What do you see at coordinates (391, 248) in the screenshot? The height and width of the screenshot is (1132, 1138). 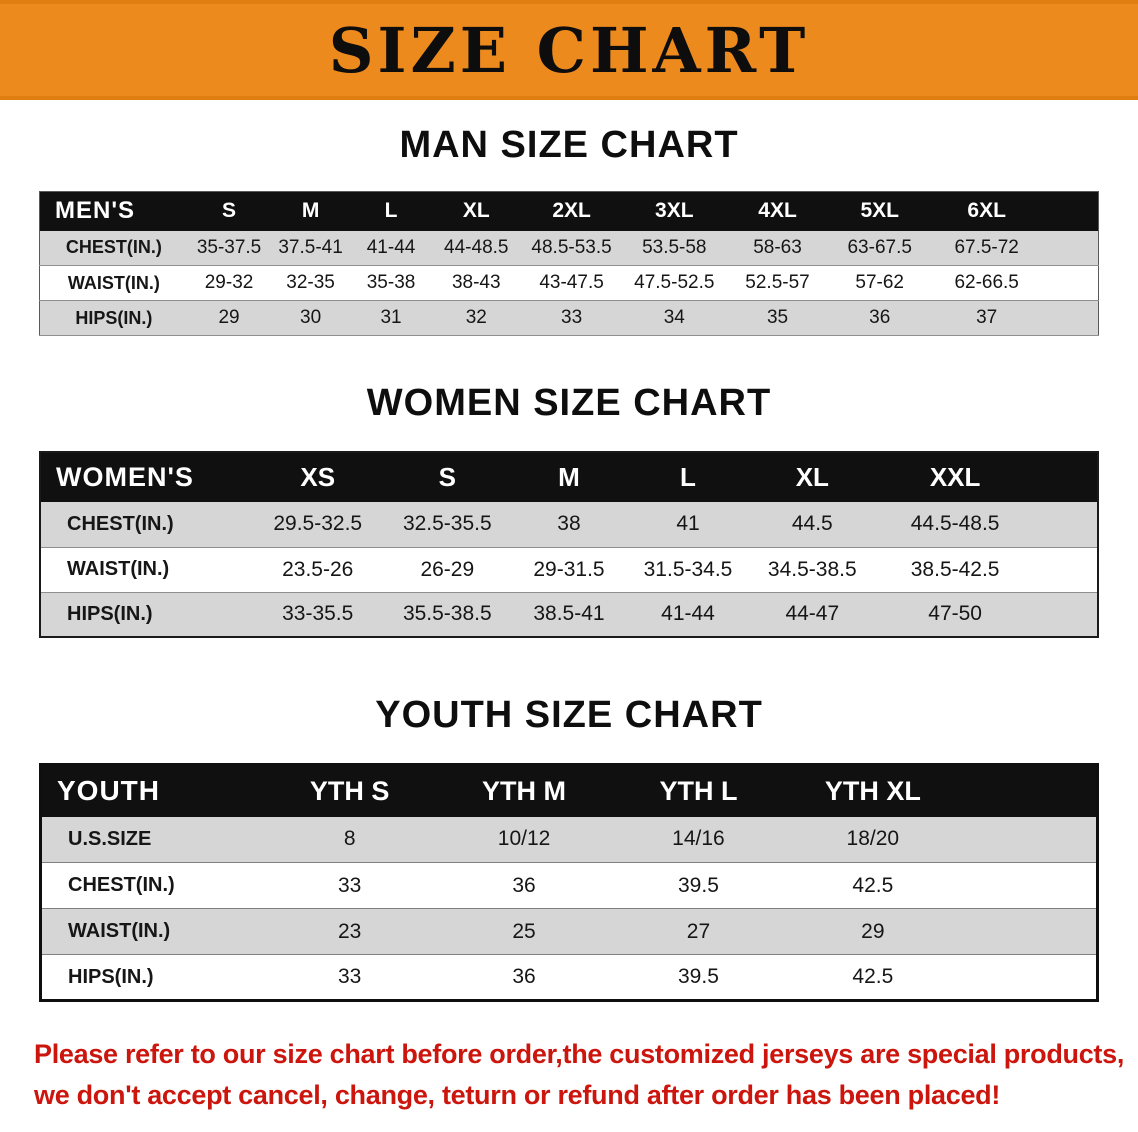 I see `men-chest-cell: 41-44` at bounding box center [391, 248].